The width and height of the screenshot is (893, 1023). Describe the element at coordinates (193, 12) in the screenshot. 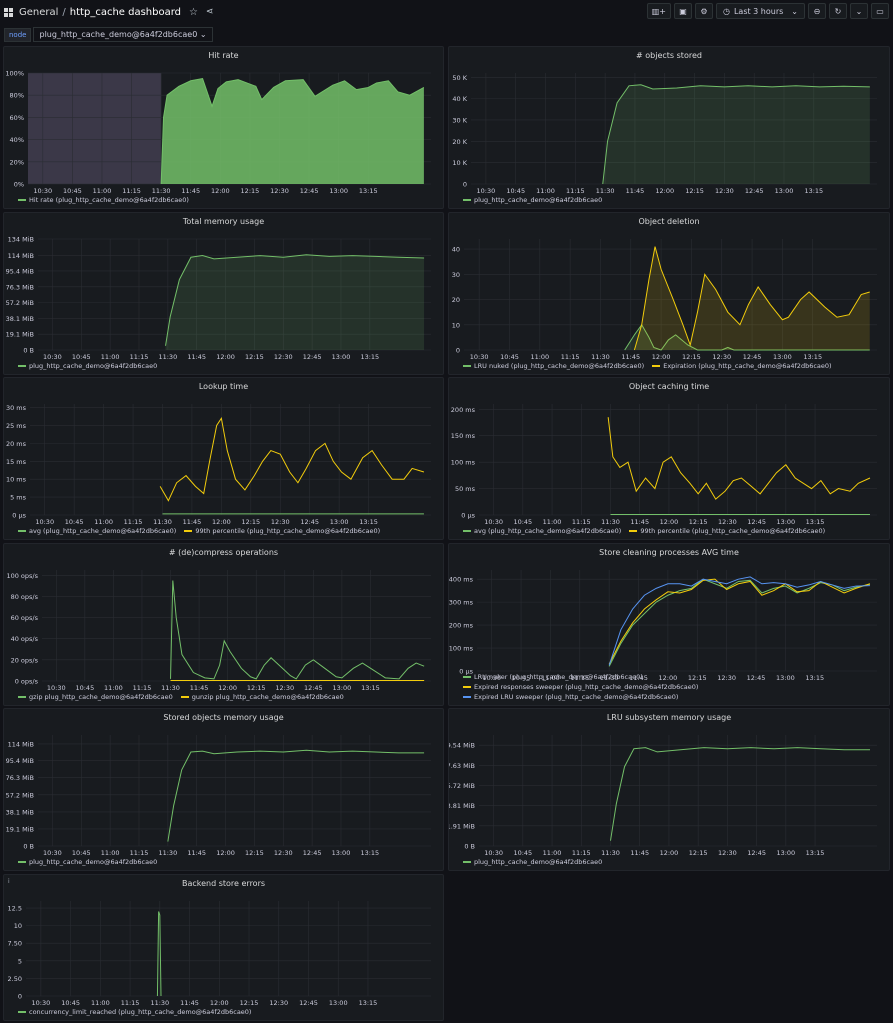

I see `star-icon: ☆` at that location.